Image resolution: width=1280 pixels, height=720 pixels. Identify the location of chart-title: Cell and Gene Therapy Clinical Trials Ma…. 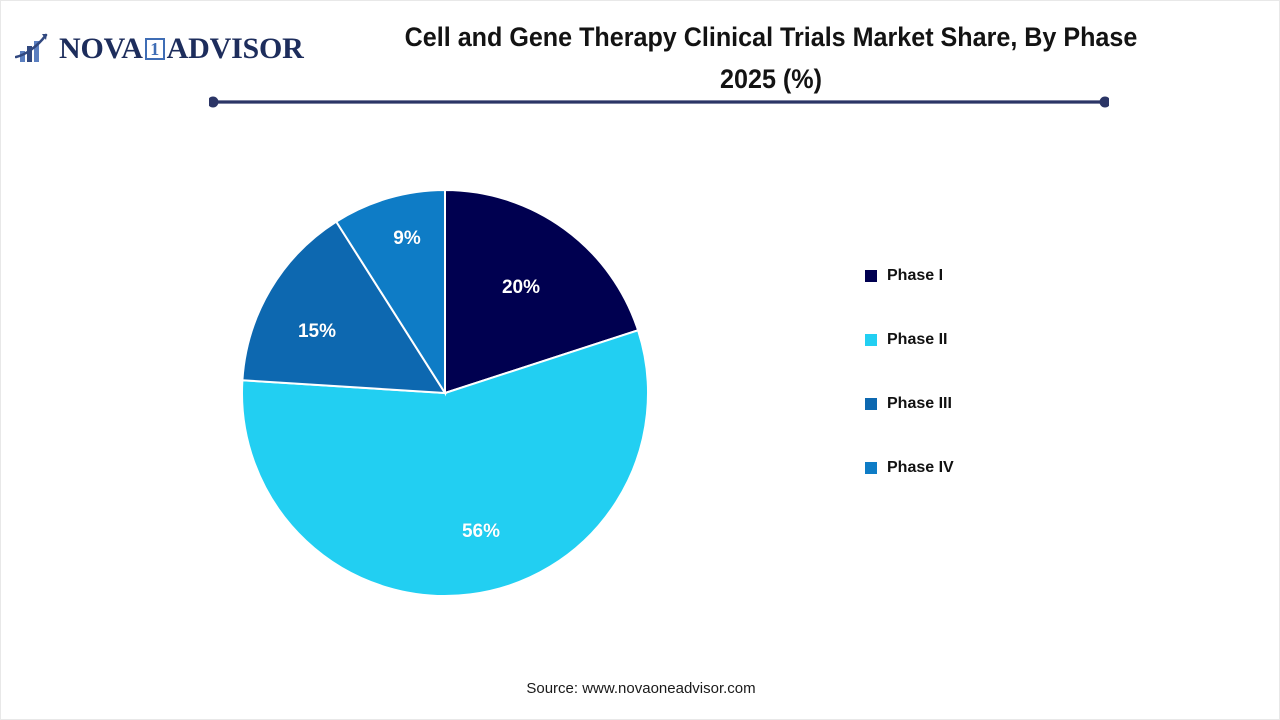
(771, 59).